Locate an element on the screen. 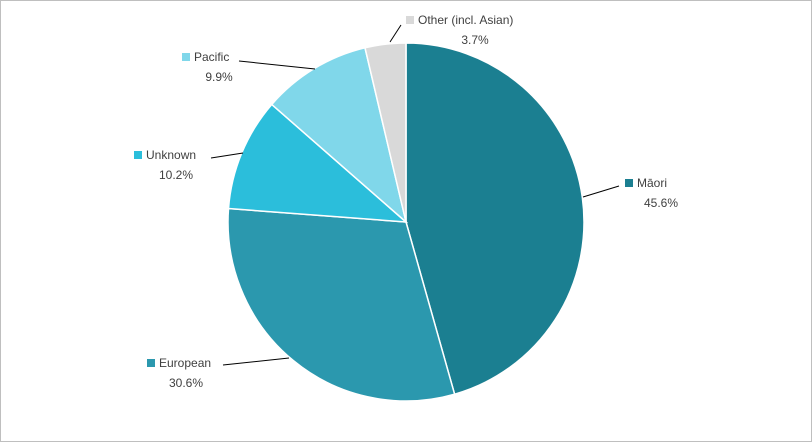 This screenshot has height=442, width=812. slice-label-m-ori: Māori is located at coordinates (652, 183).